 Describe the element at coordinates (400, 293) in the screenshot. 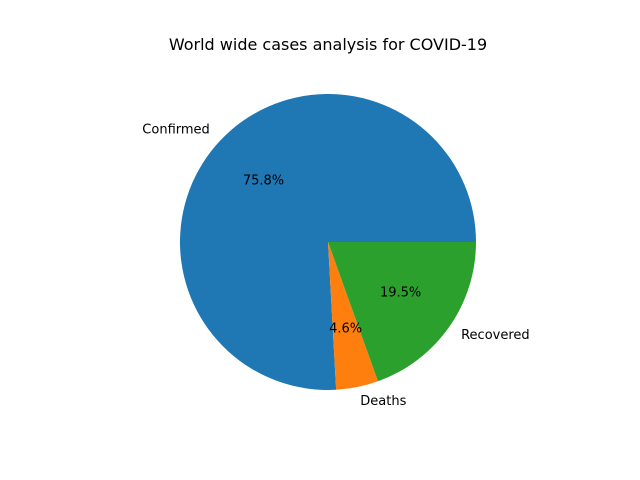

I see `slice-pct-recovered: 19.5%` at that location.